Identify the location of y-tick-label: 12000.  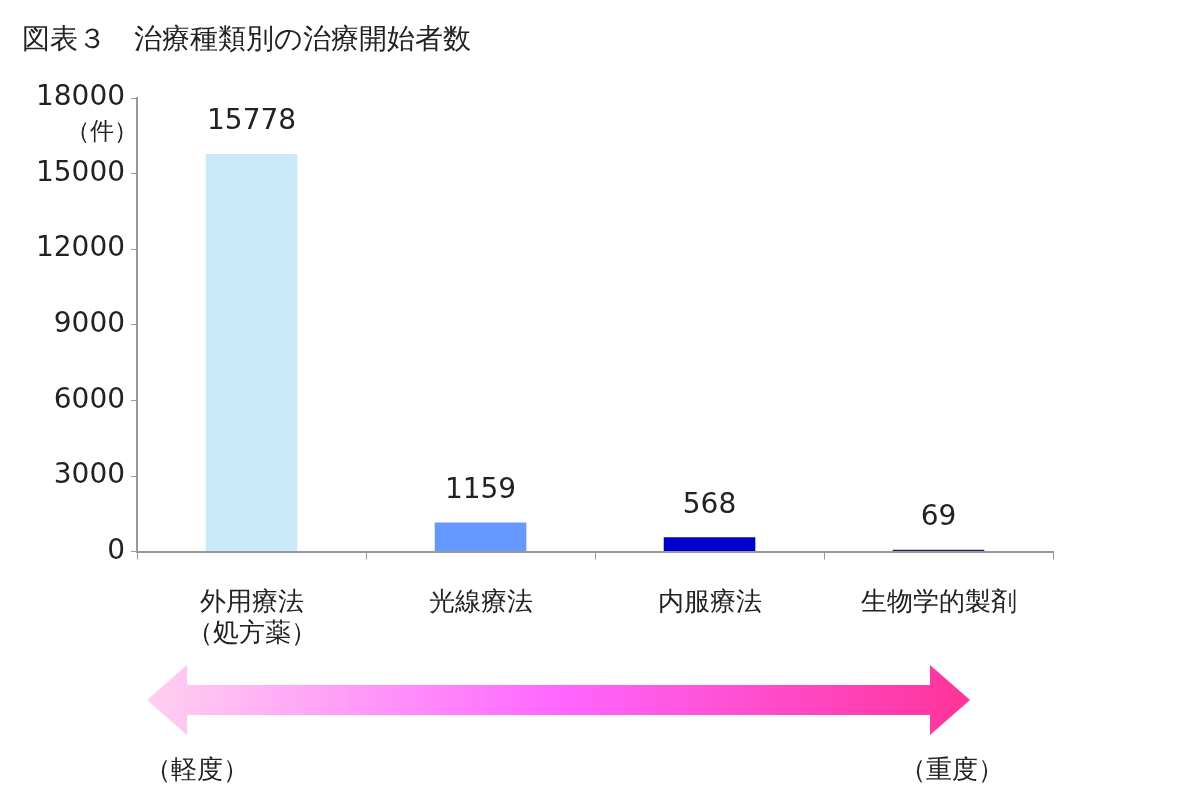
(80, 247).